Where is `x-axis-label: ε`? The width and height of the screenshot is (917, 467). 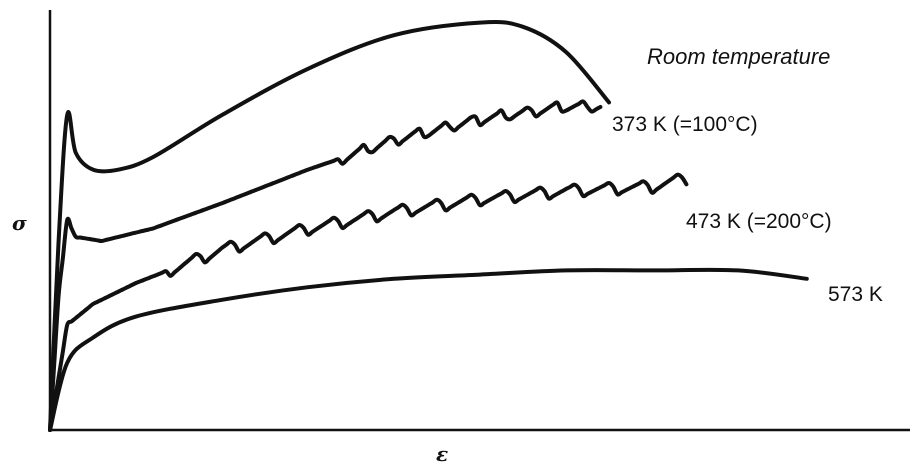
x-axis-label: ε is located at coordinates (442, 454).